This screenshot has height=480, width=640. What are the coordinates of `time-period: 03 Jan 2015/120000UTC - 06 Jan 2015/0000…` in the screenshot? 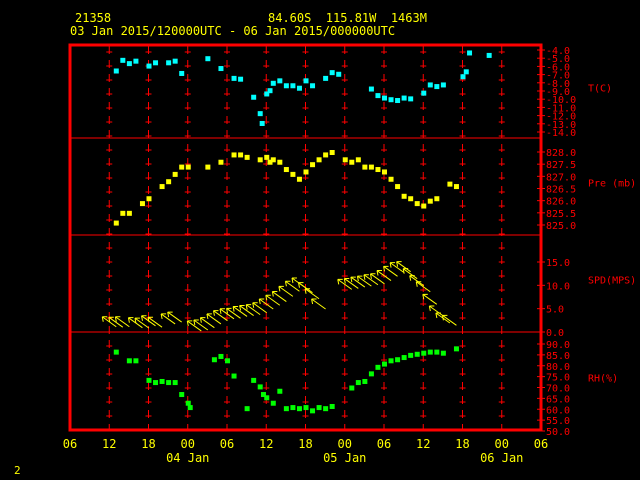 It's located at (233, 31).